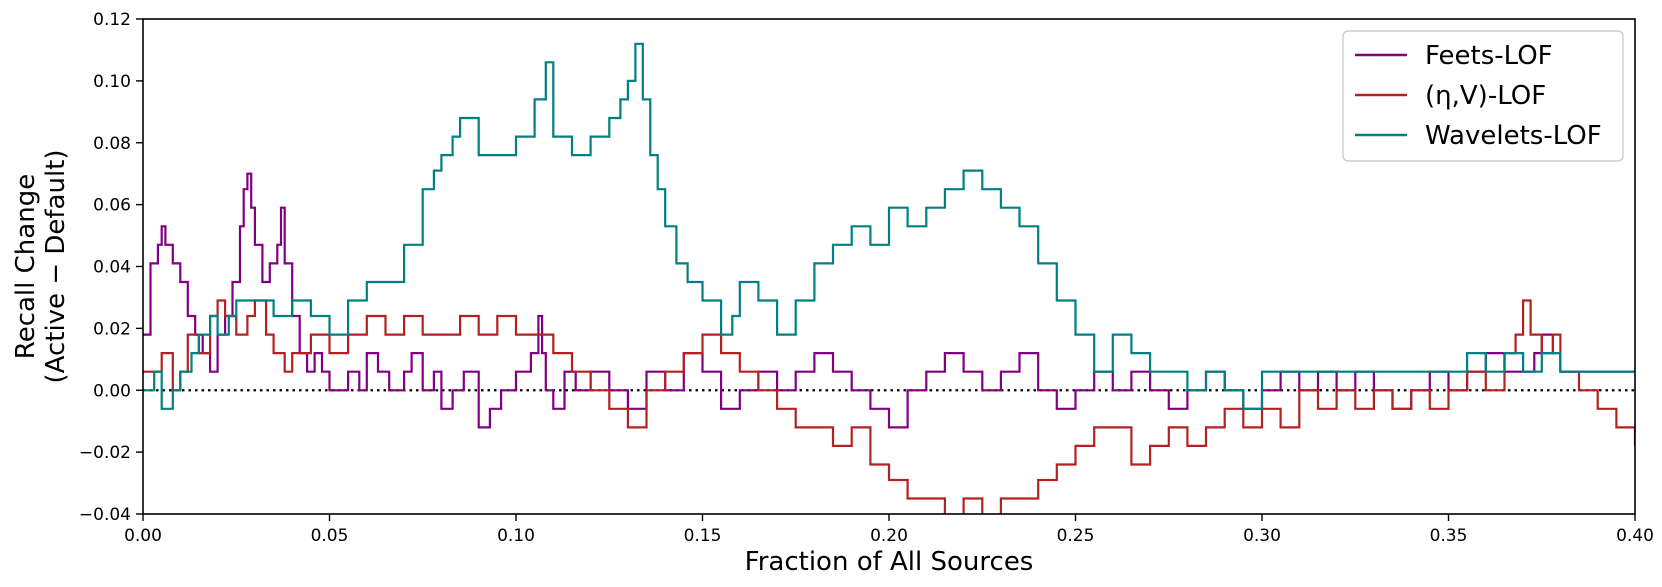 The image size is (1662, 587). I want to click on y-tick-label: 0.04, so click(112, 268).